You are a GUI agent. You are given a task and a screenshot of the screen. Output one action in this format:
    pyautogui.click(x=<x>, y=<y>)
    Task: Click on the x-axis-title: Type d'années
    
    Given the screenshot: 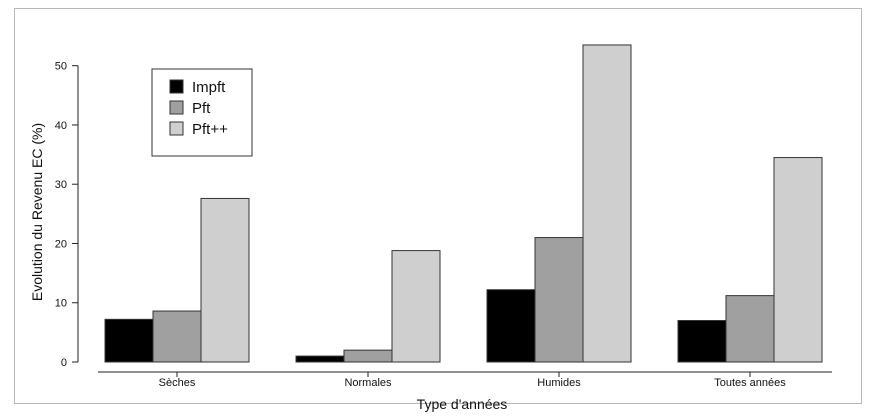 What is the action you would take?
    pyautogui.click(x=462, y=404)
    